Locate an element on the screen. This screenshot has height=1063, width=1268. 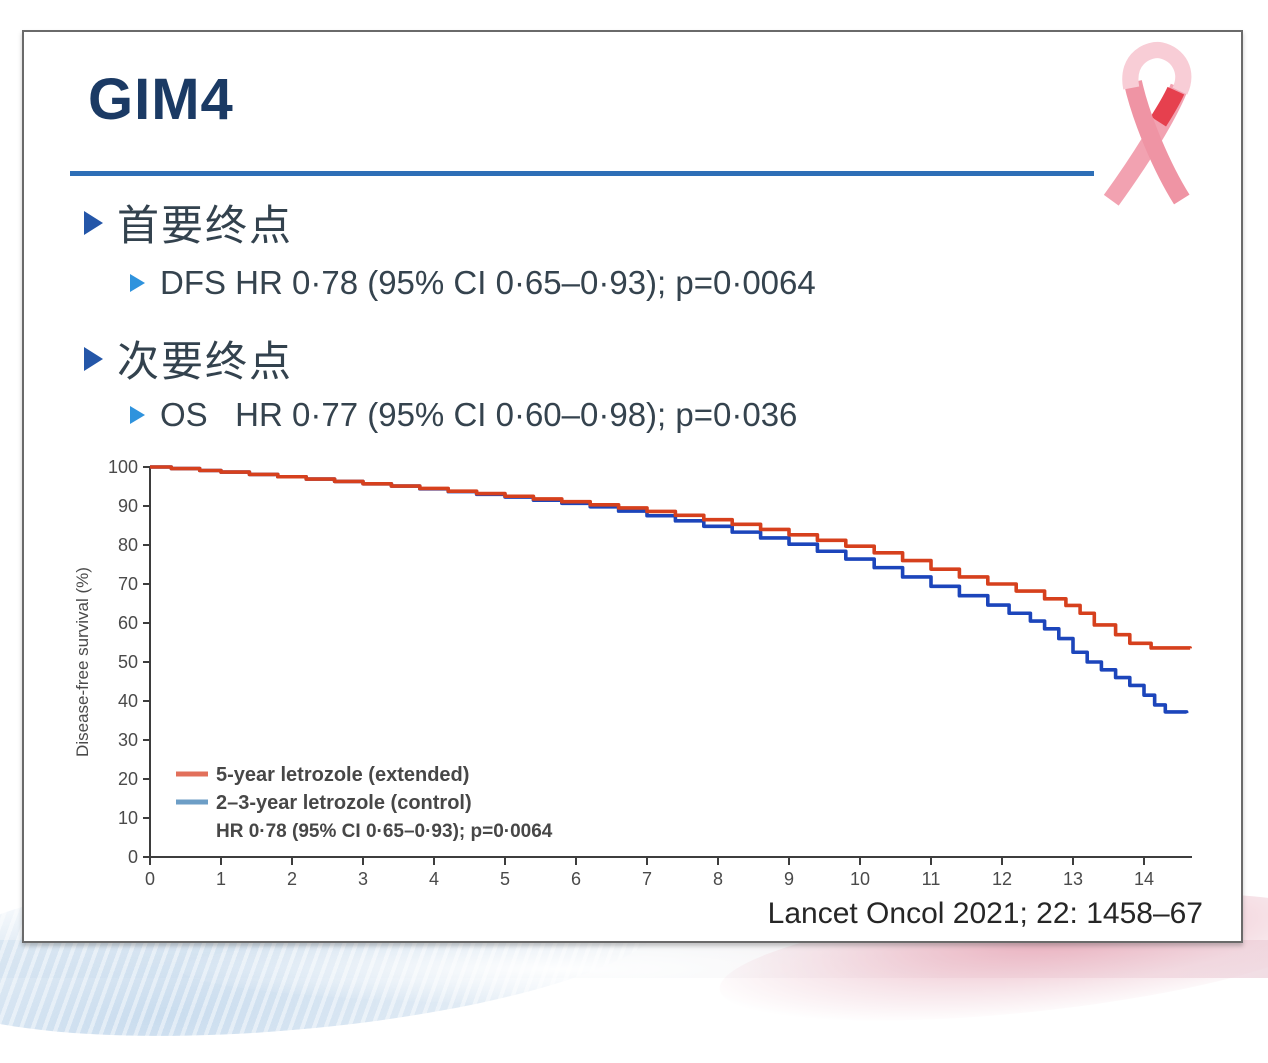
citation: Lancet Oncol 2021; 22: 1458–67 is located at coordinates (985, 913).